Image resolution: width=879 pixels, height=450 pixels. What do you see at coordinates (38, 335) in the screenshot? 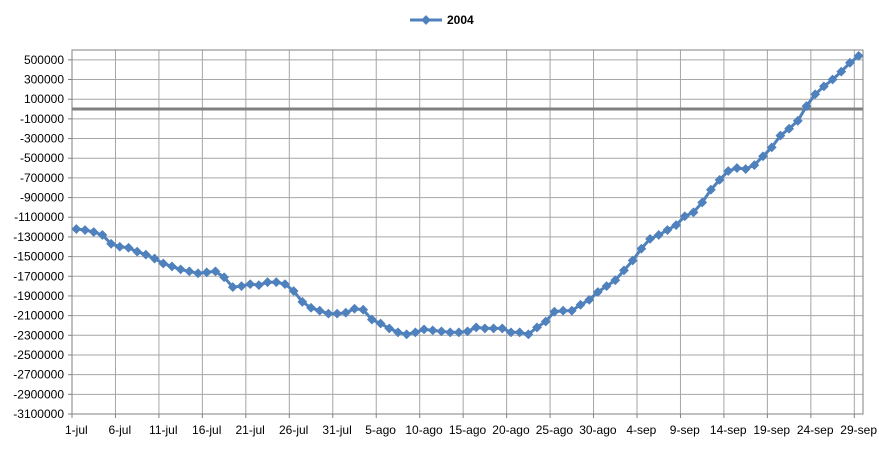
I see `y-tick-label: -2300000` at bounding box center [38, 335].